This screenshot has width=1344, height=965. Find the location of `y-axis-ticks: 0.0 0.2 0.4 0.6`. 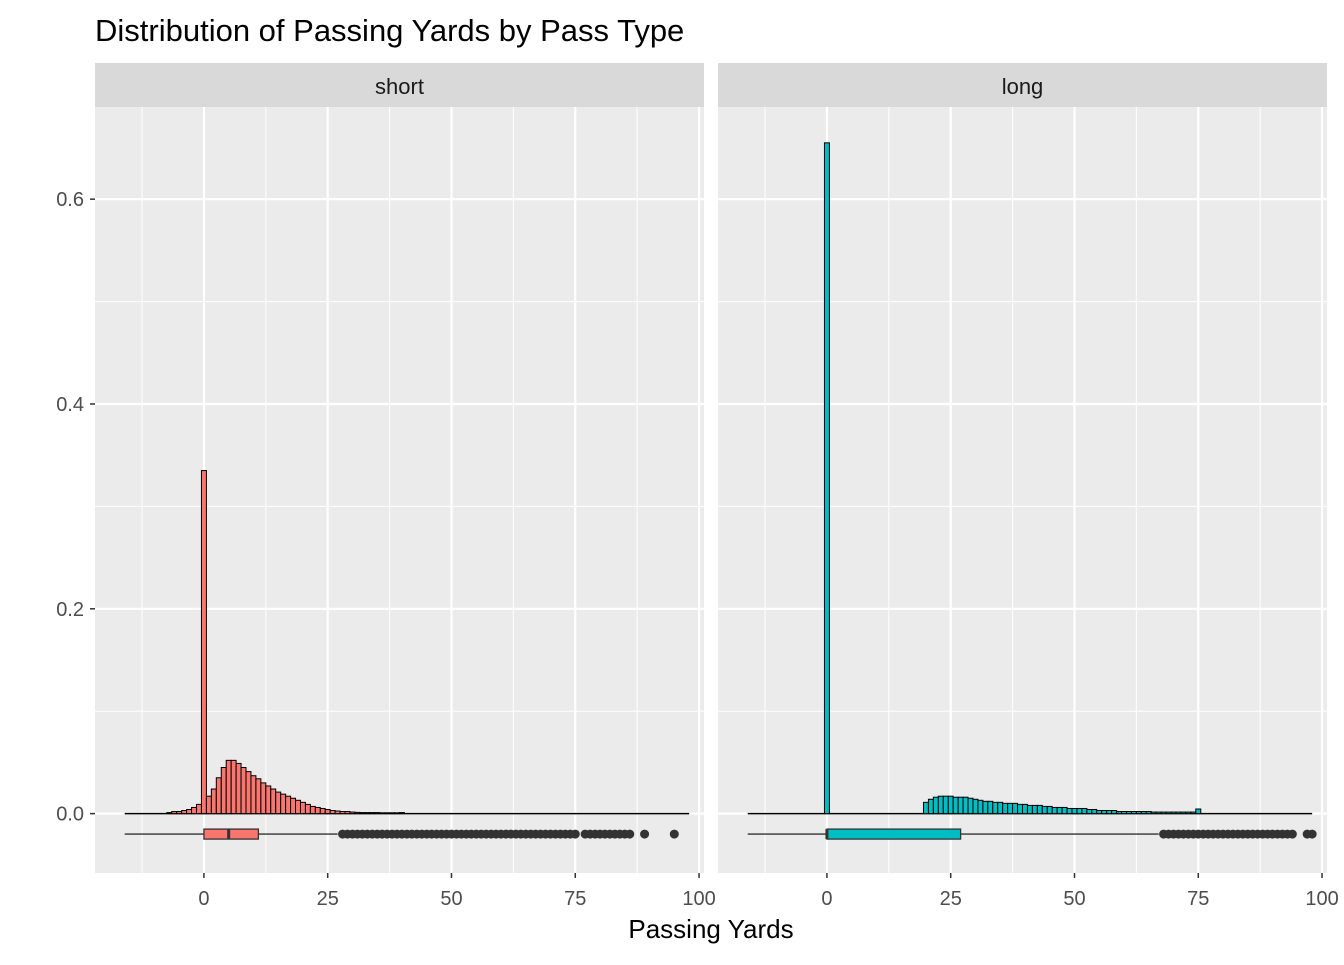

y-axis-ticks: 0.0 0.2 0.4 0.6 is located at coordinates (75, 507).